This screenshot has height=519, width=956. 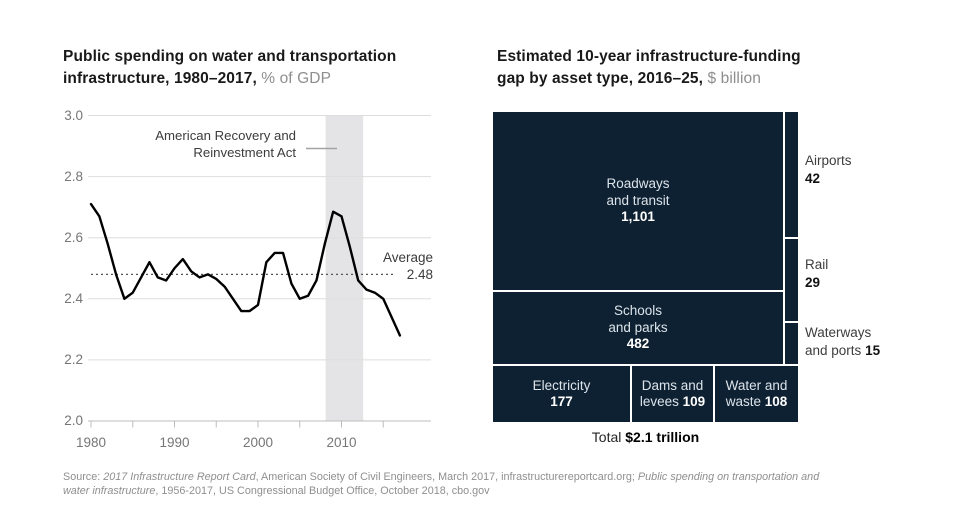 I want to click on cell-label-row: levees 109, so click(x=672, y=402).